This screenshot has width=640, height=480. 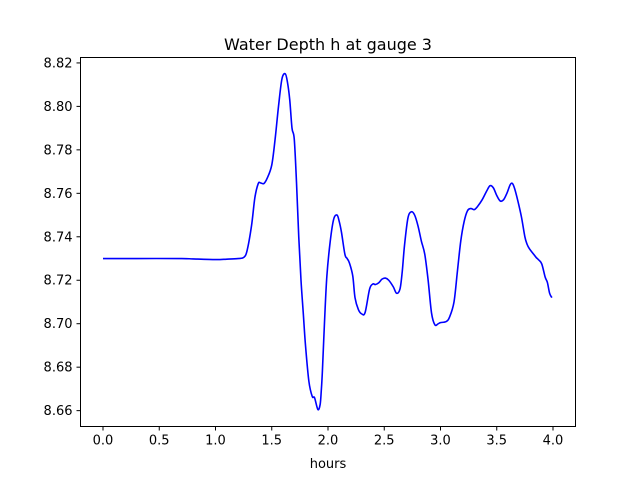 I want to click on x-tick-label: 0.0, so click(x=103, y=441).